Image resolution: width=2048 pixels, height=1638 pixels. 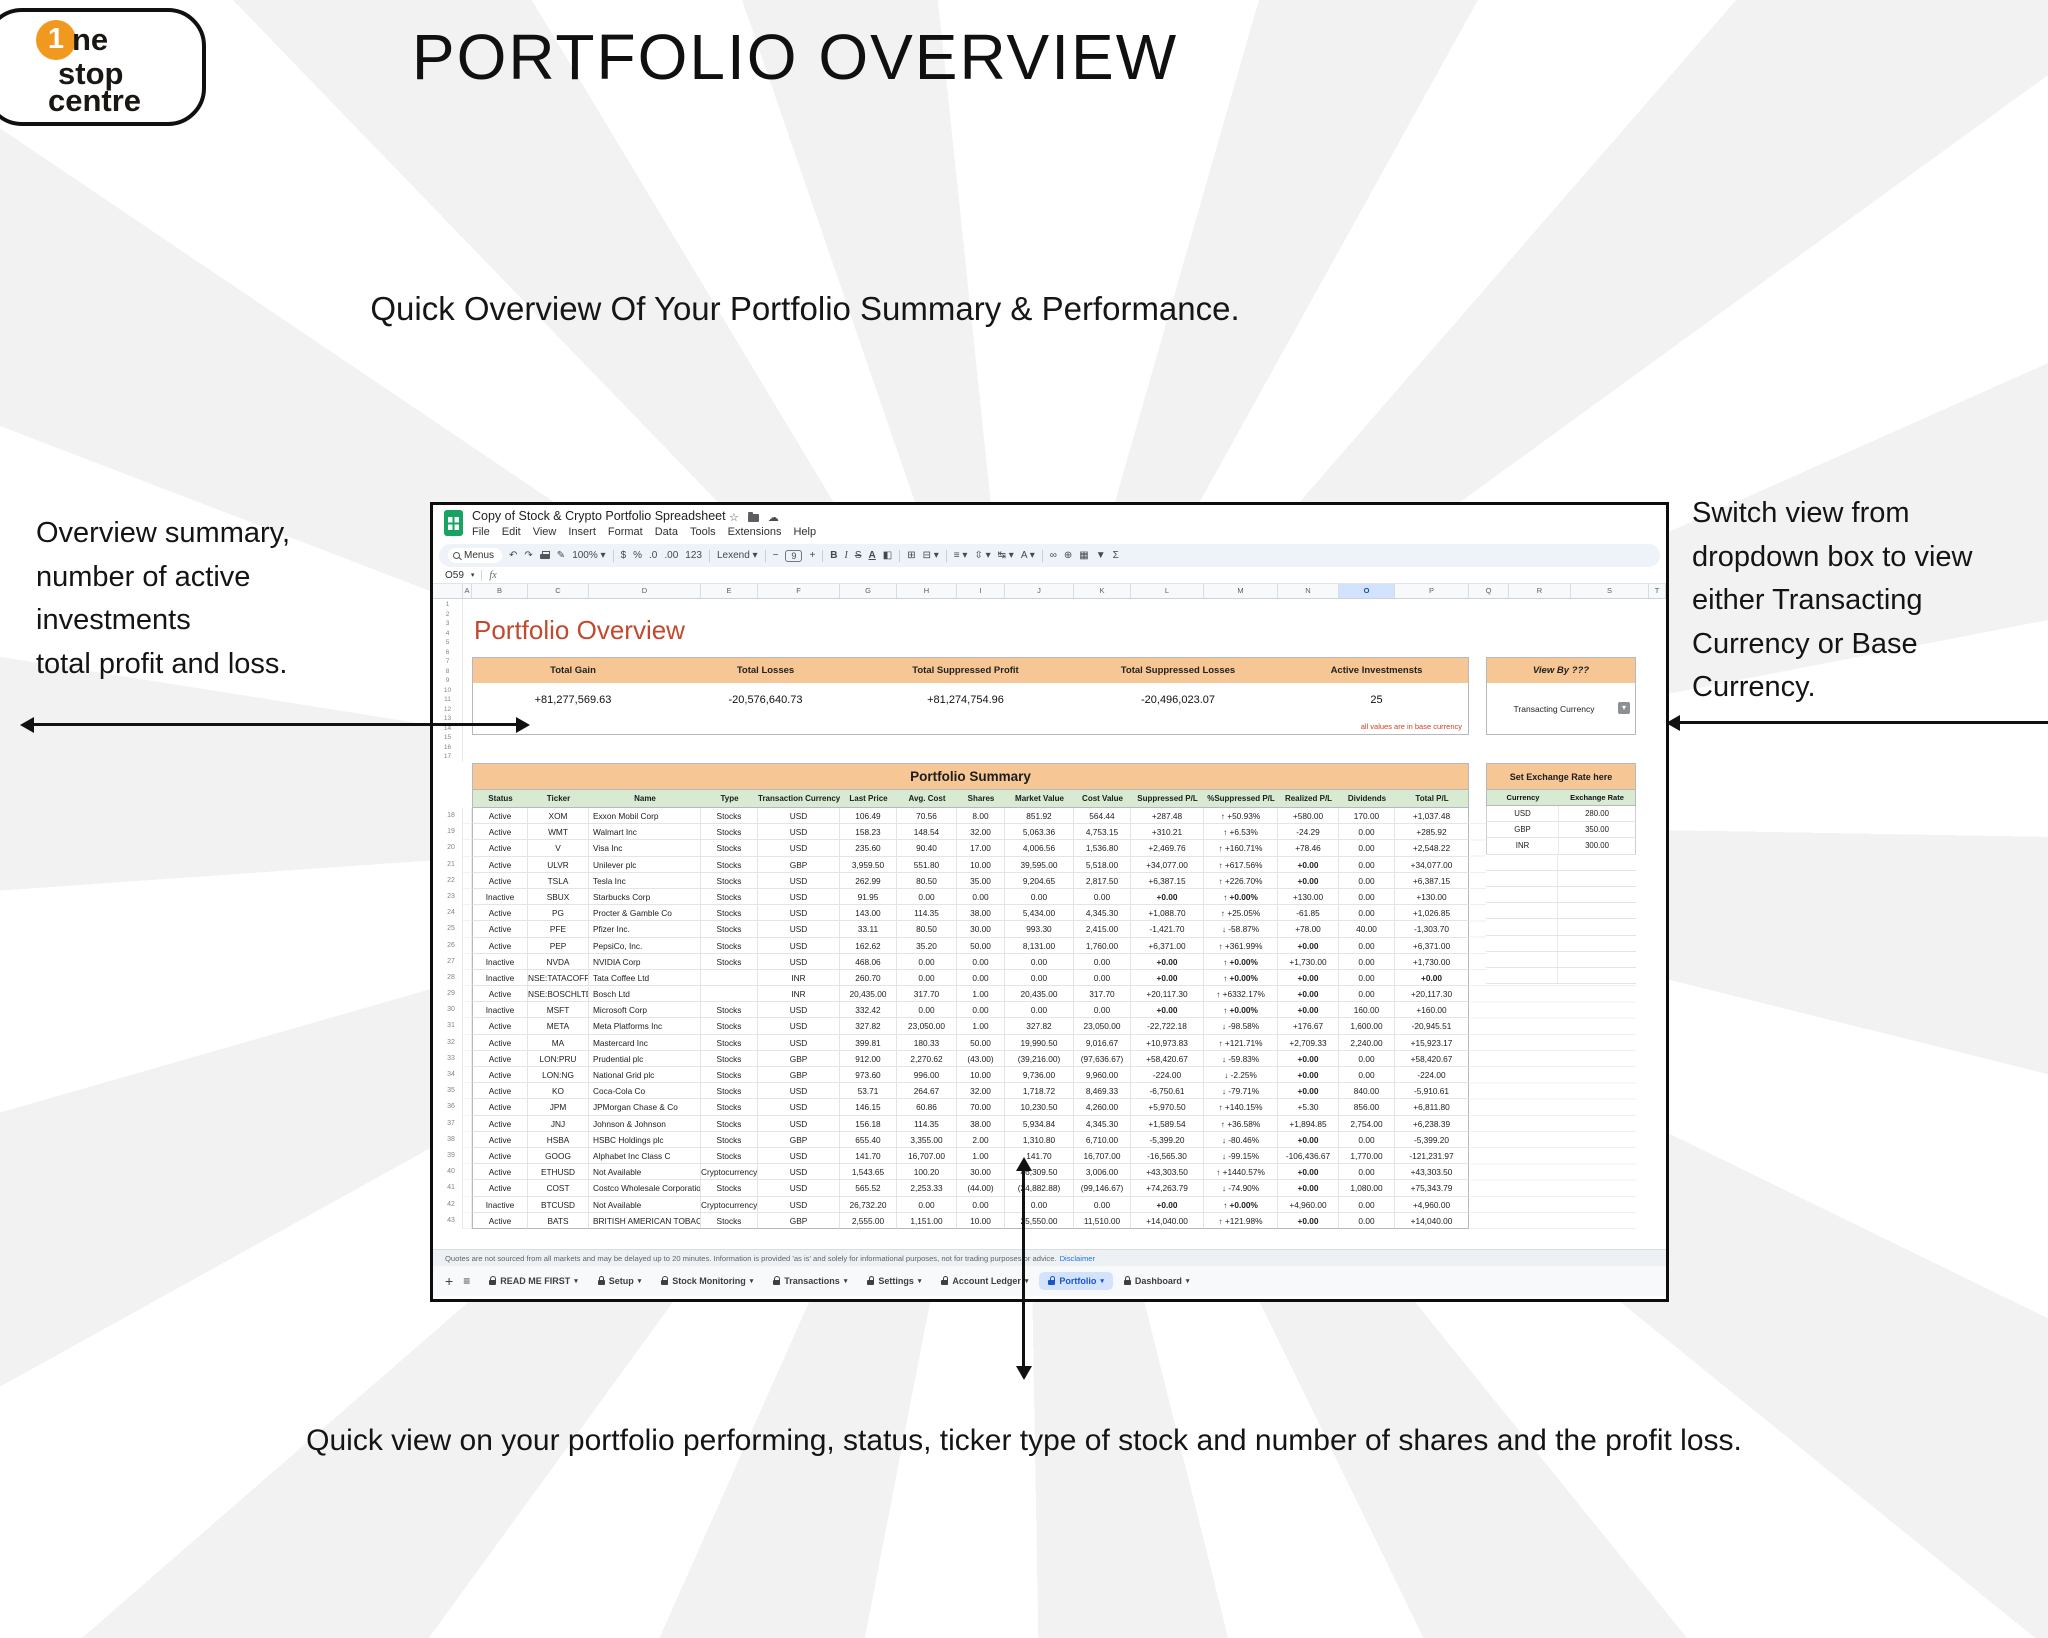 I want to click on cell-market-value: 8,131.00, so click(x=1039, y=945).